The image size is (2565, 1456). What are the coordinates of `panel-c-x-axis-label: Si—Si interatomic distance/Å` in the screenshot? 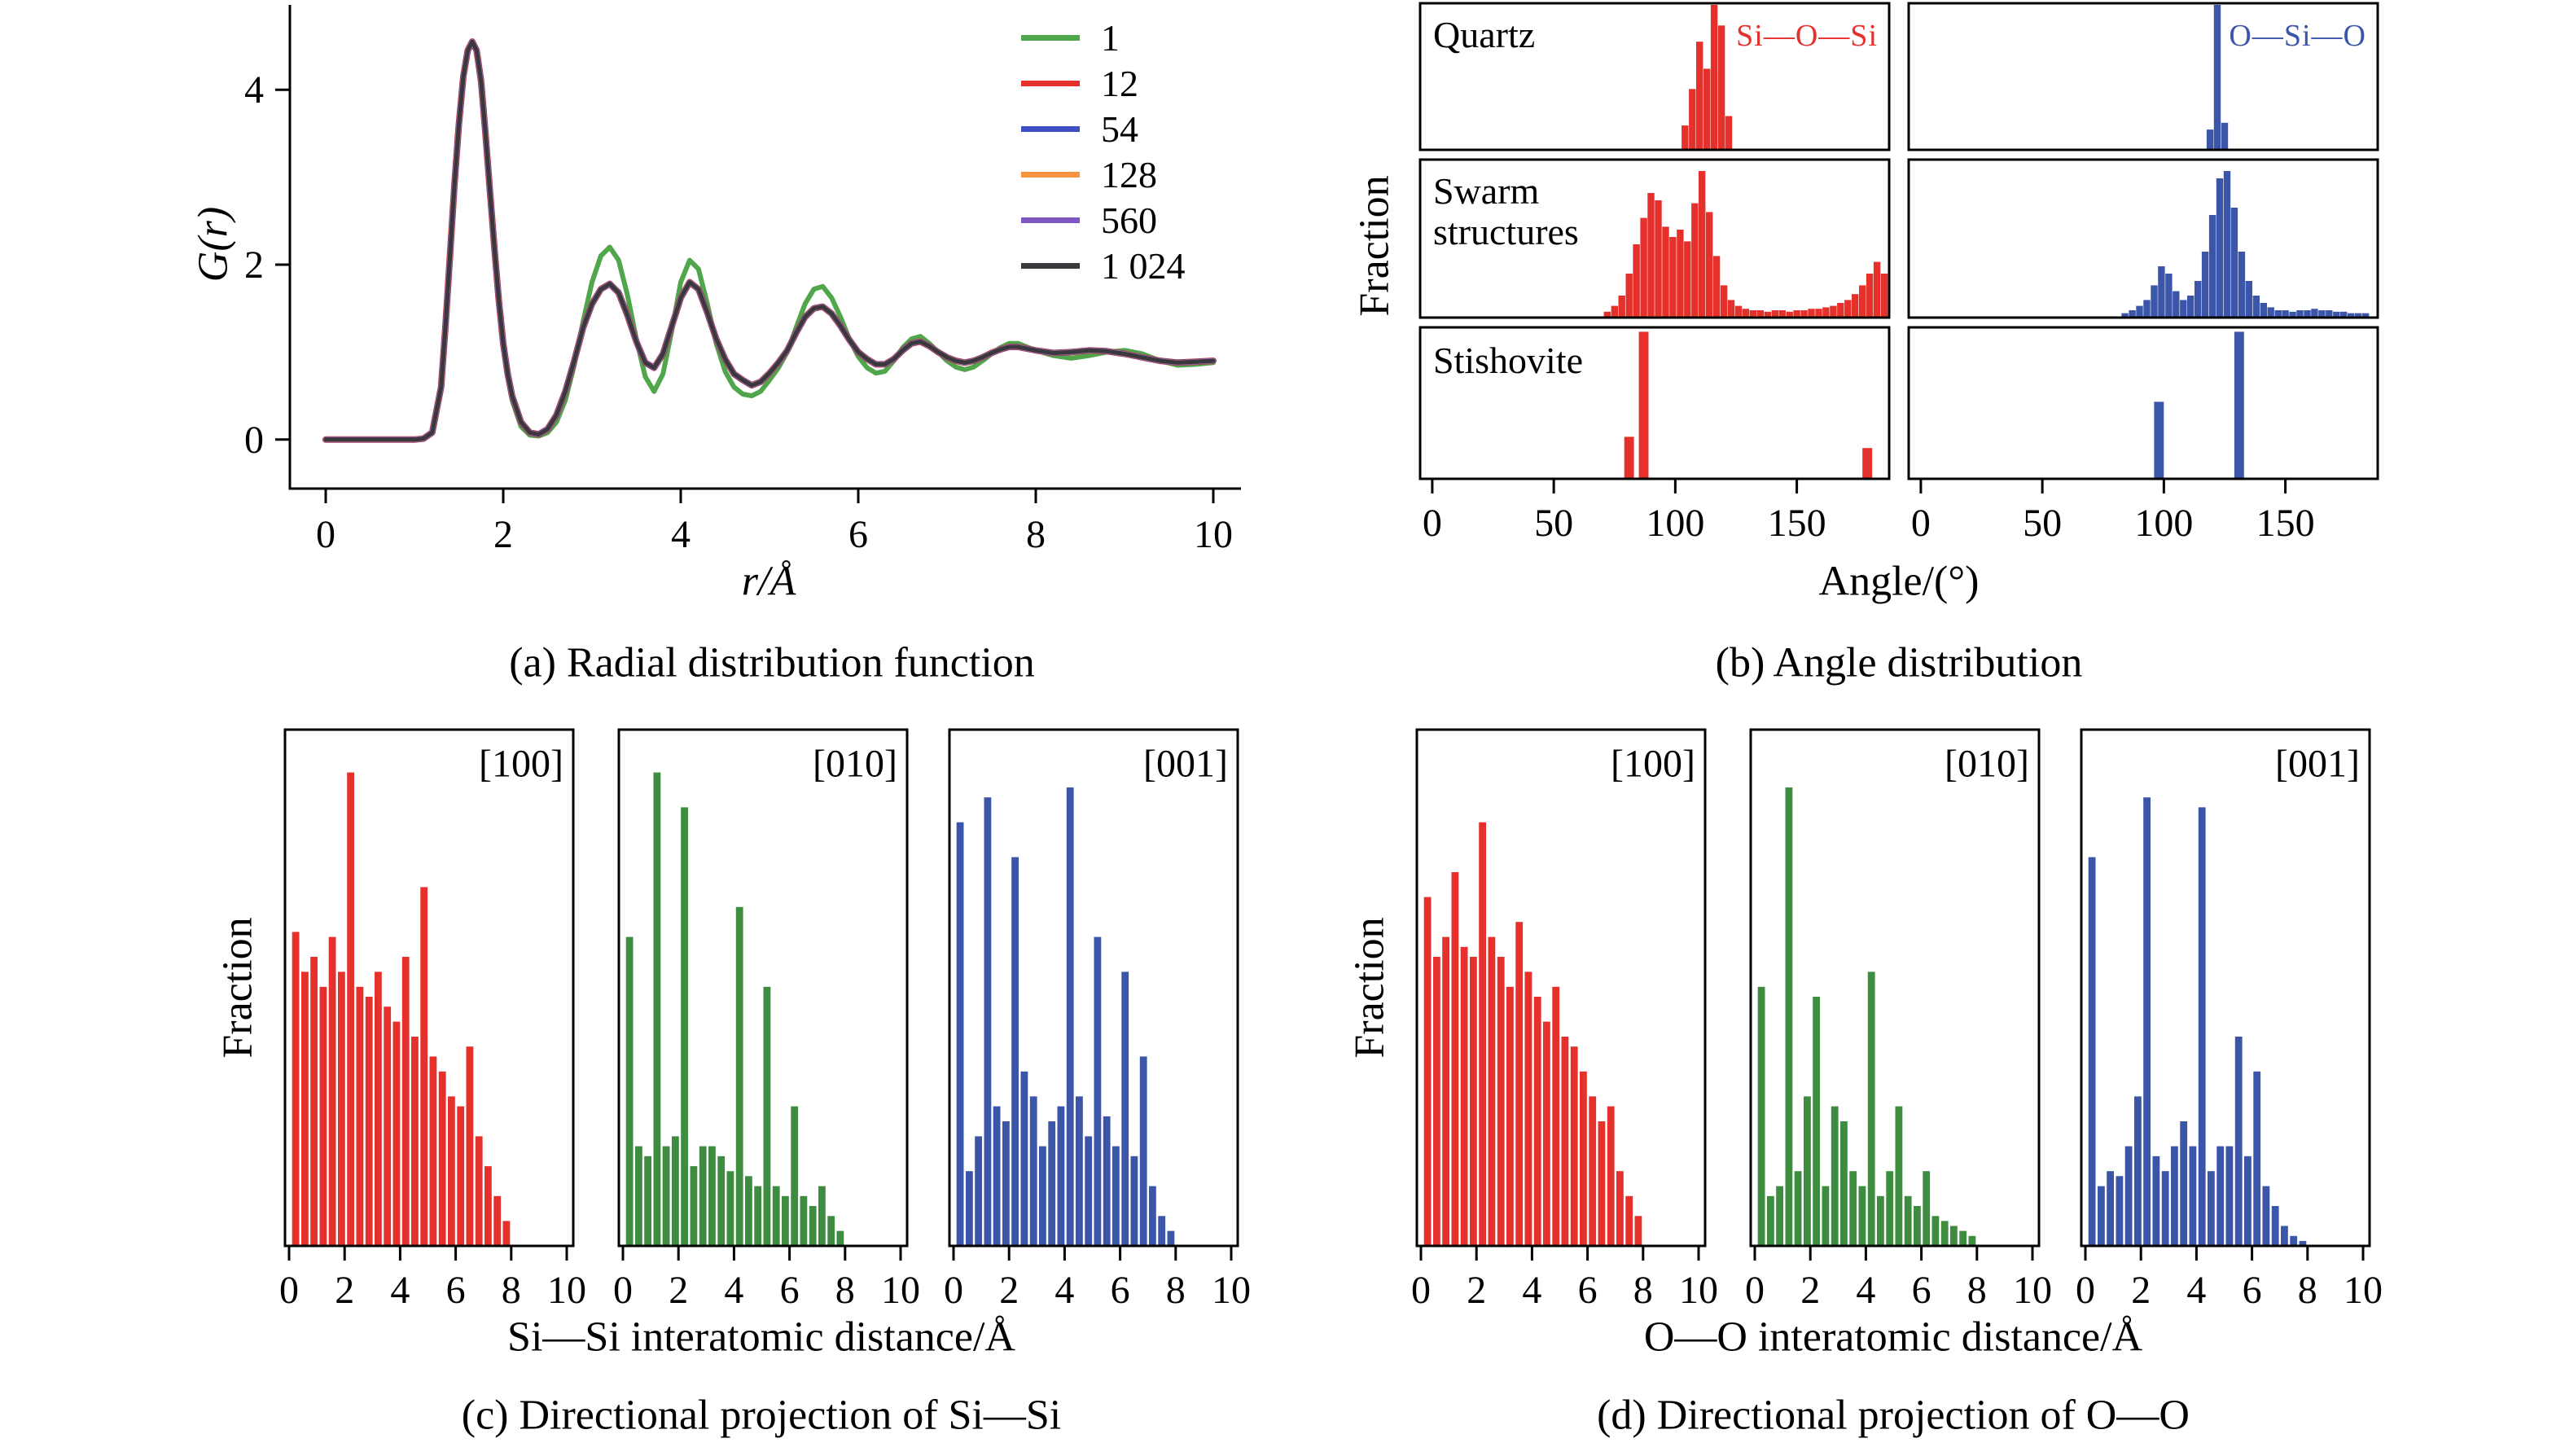 It's located at (761, 1337).